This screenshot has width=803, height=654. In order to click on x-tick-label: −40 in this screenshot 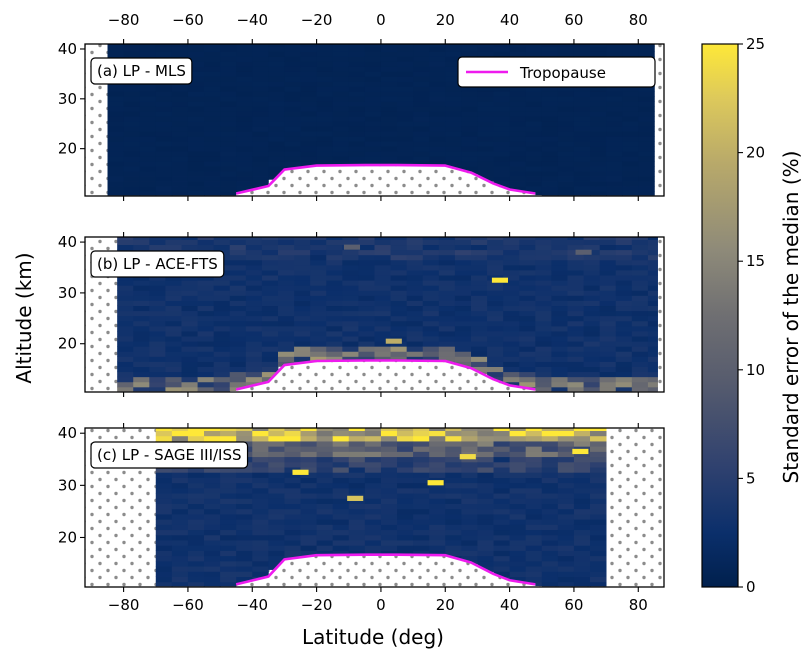, I will do `click(252, 20)`.